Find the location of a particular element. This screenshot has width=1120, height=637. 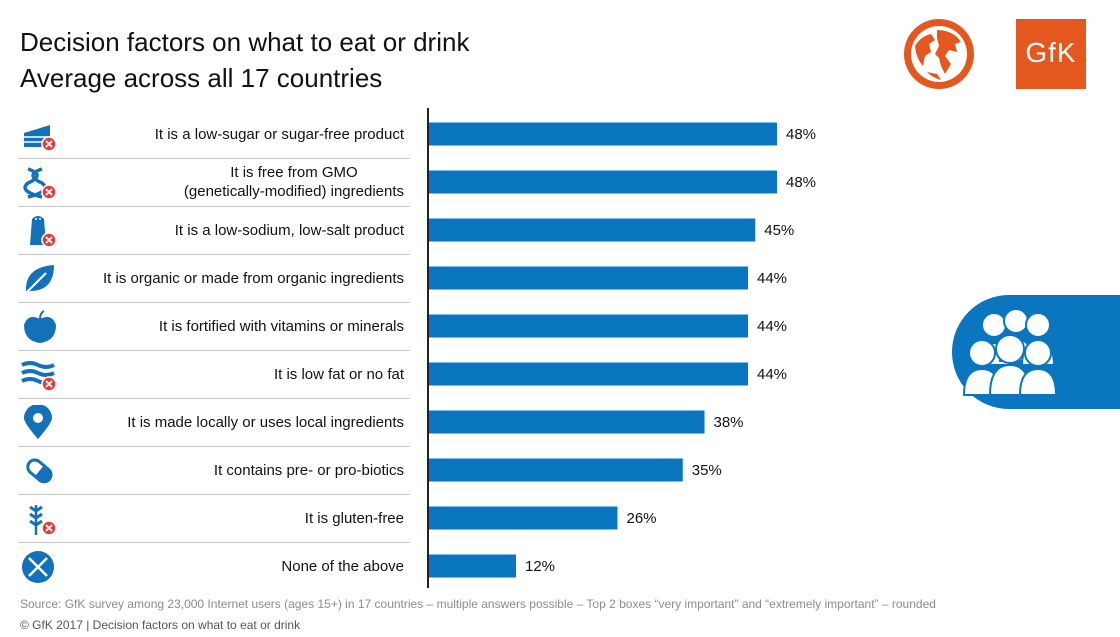

globe-icon is located at coordinates (939, 54).